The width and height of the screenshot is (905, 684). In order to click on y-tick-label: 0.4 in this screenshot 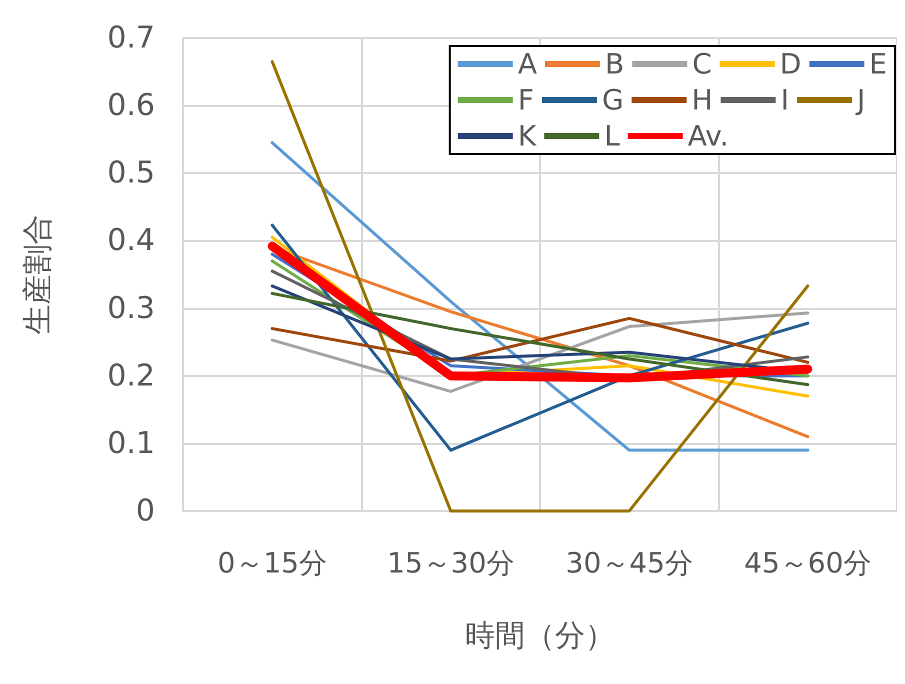, I will do `click(131, 240)`.